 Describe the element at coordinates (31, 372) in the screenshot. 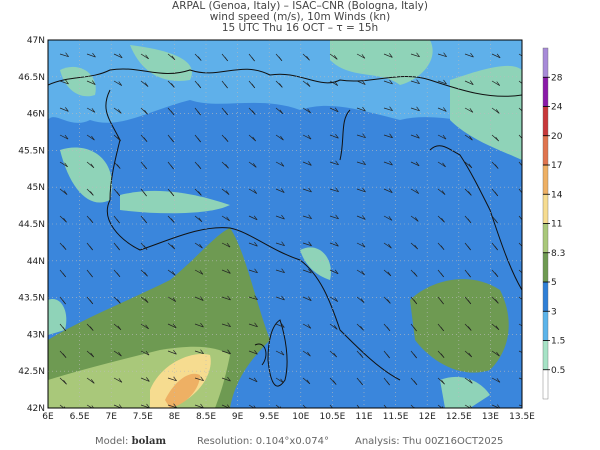

I see `lat-label: 42.5N` at that location.